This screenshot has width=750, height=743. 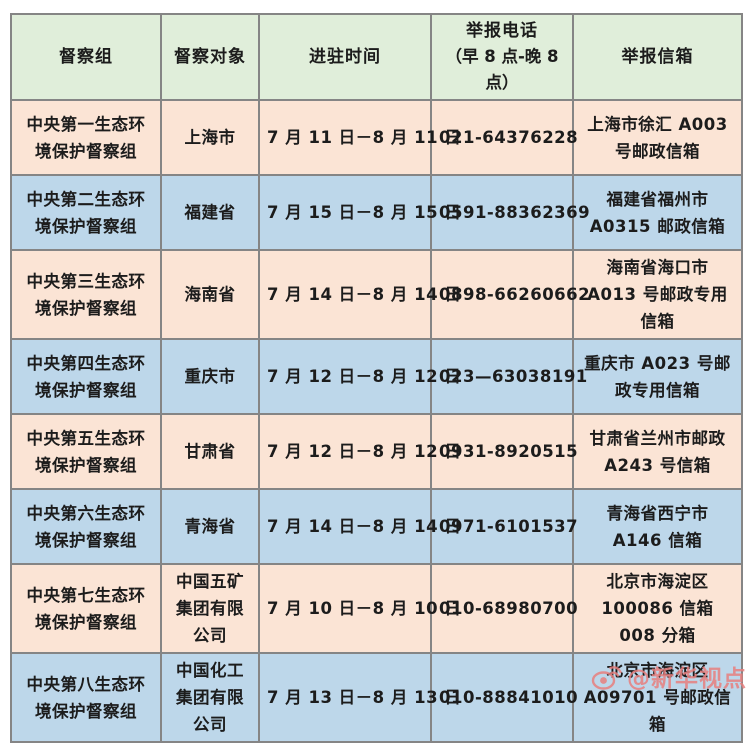 What do you see at coordinates (210, 697) in the screenshot?
I see `cell-target: 中国化工集团有限公司` at bounding box center [210, 697].